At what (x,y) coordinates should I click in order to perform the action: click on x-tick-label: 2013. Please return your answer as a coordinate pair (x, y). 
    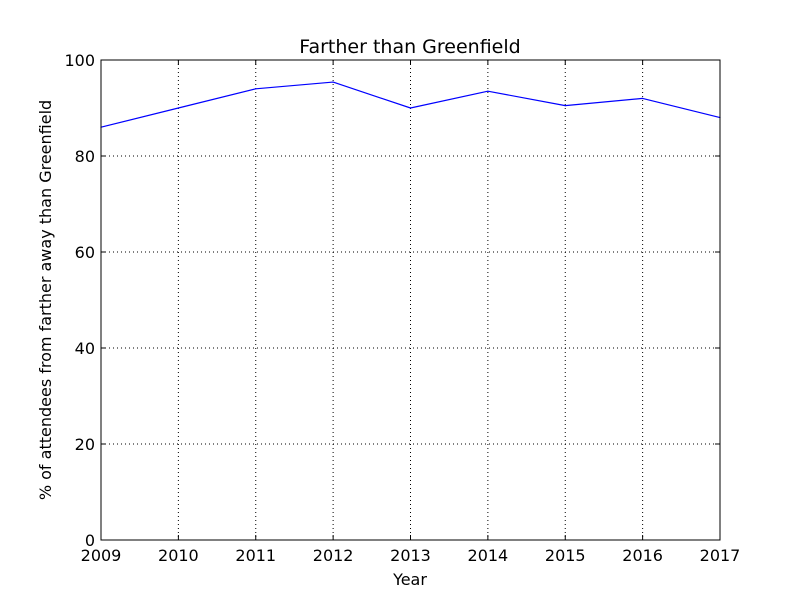
    Looking at the image, I should click on (410, 555).